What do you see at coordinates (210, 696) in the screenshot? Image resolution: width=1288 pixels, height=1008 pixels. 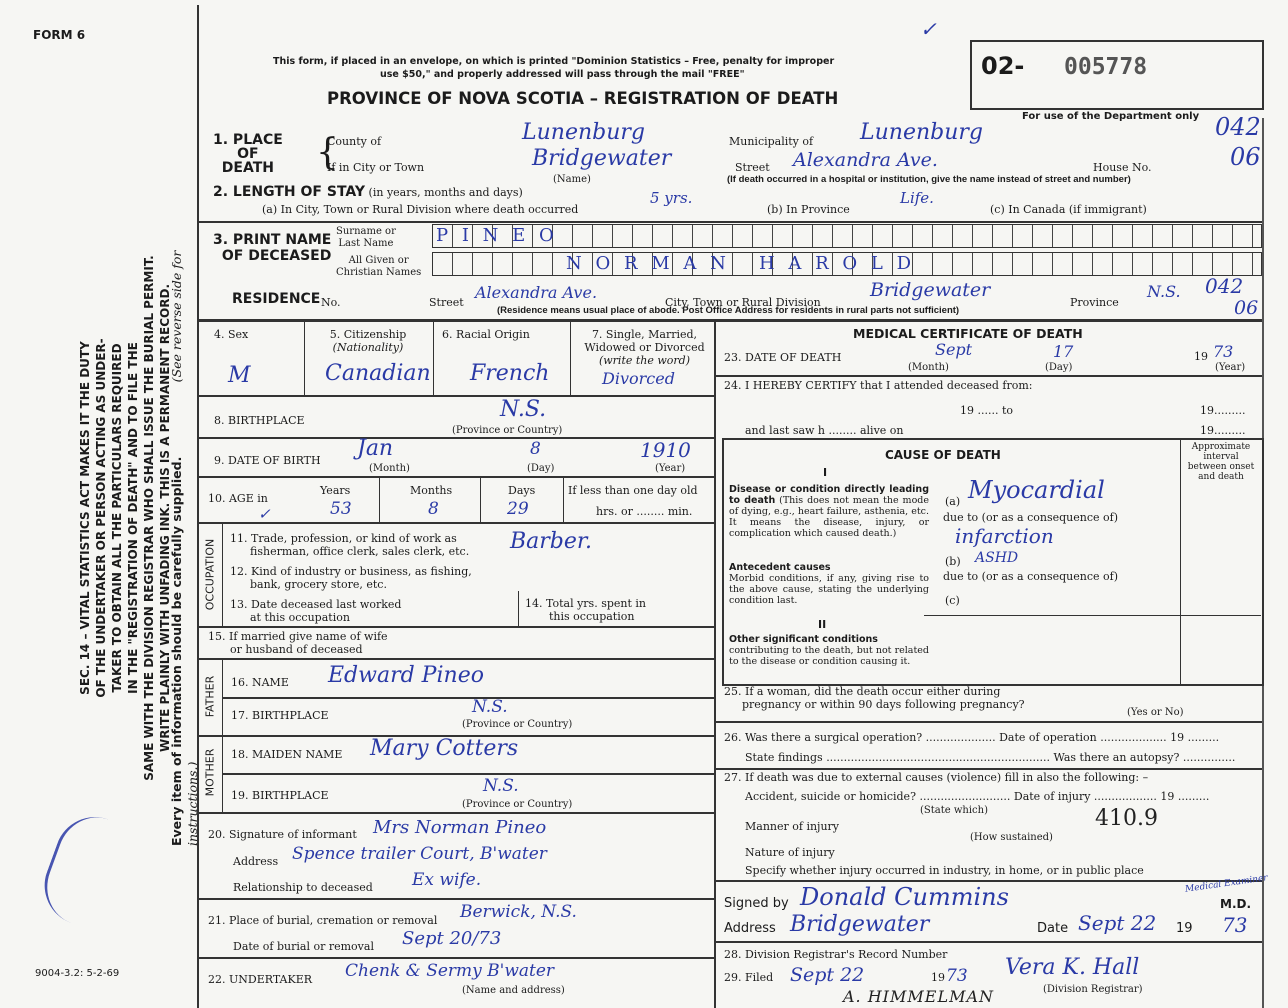 I see `father-side-label: FATHER` at bounding box center [210, 696].